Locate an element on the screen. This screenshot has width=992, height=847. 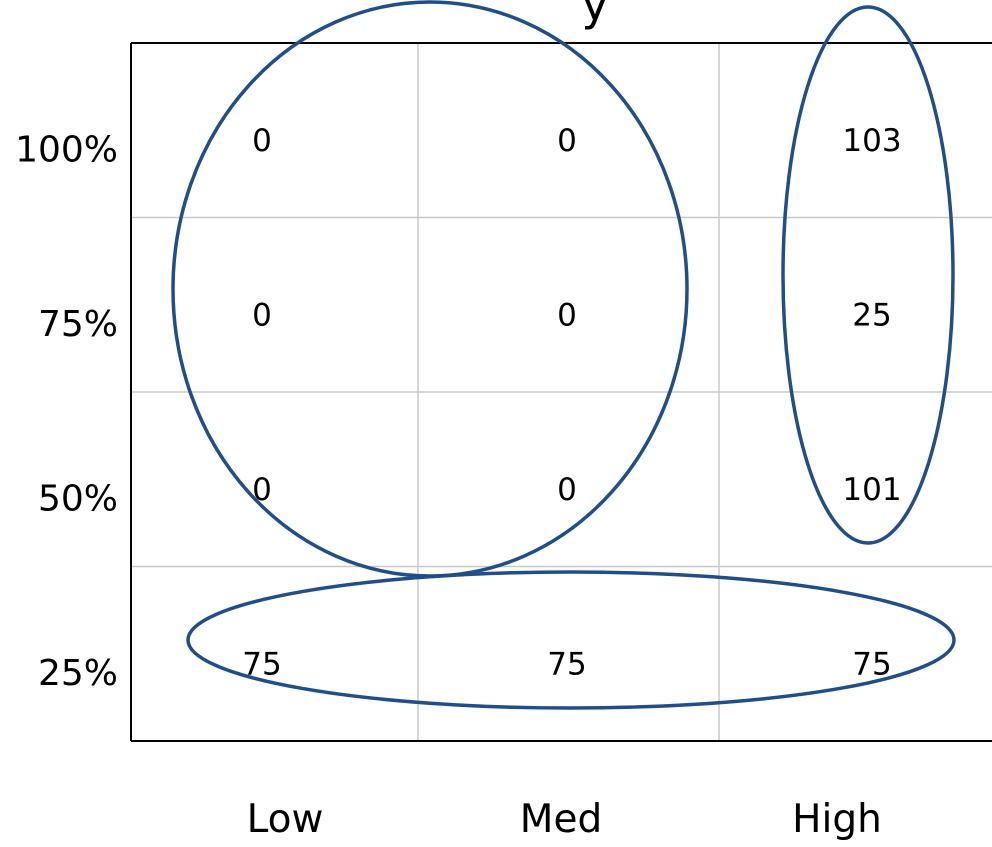
y-tick-label: 25% is located at coordinates (78, 673).